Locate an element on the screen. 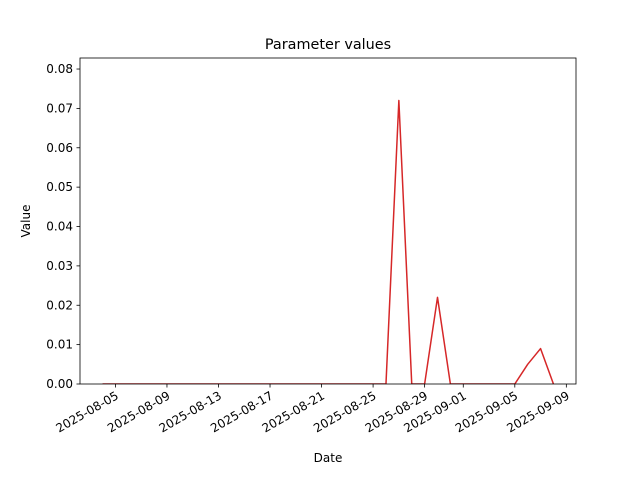 This screenshot has width=640, height=480. y-tick-label: 0.05 is located at coordinates (59, 187).